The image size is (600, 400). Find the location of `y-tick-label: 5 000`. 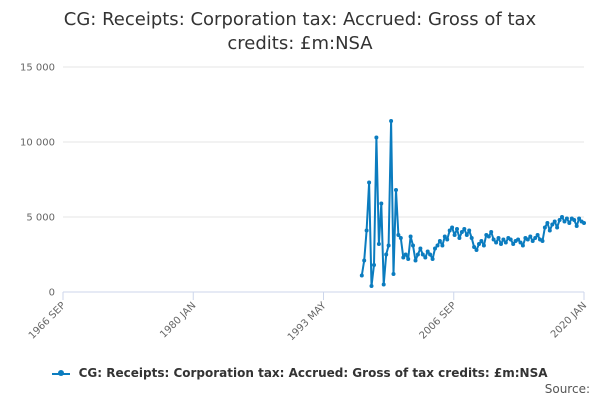

y-tick-label: 5 000 is located at coordinates (40, 218).